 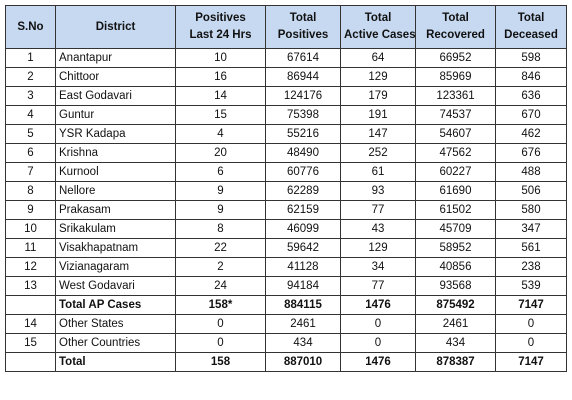 What do you see at coordinates (531, 286) in the screenshot?
I see `table-cell: 539` at bounding box center [531, 286].